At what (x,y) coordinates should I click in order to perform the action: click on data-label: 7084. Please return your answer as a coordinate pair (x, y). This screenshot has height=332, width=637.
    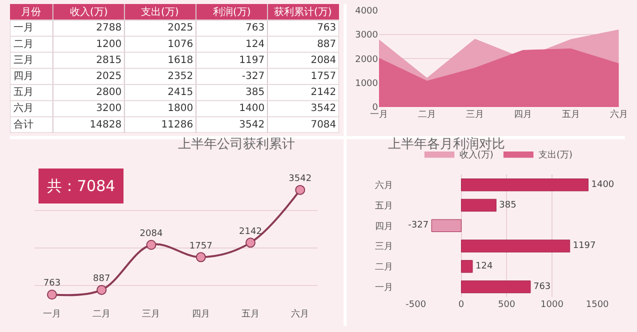
    Looking at the image, I should click on (323, 124).